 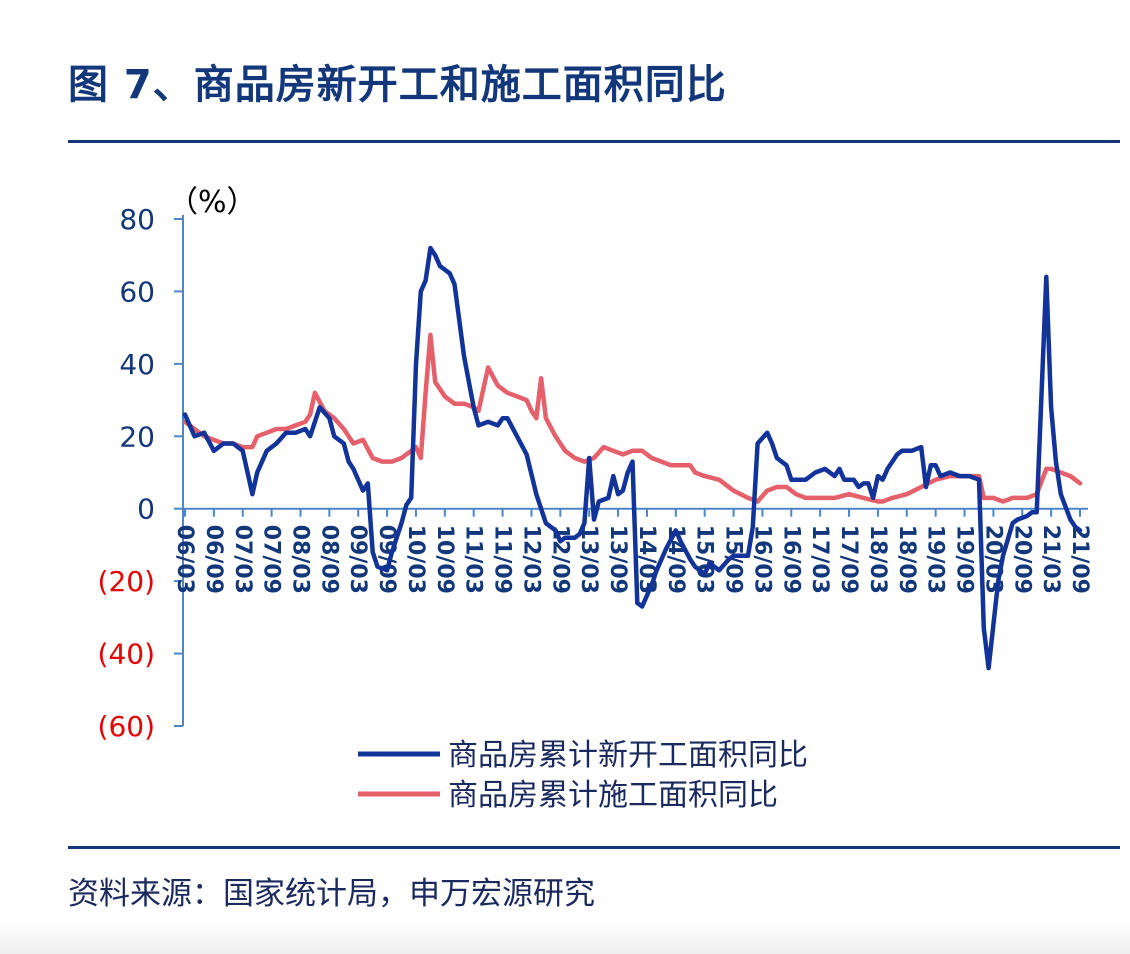 What do you see at coordinates (935, 559) in the screenshot?
I see `x-tick-label: 19/03` at bounding box center [935, 559].